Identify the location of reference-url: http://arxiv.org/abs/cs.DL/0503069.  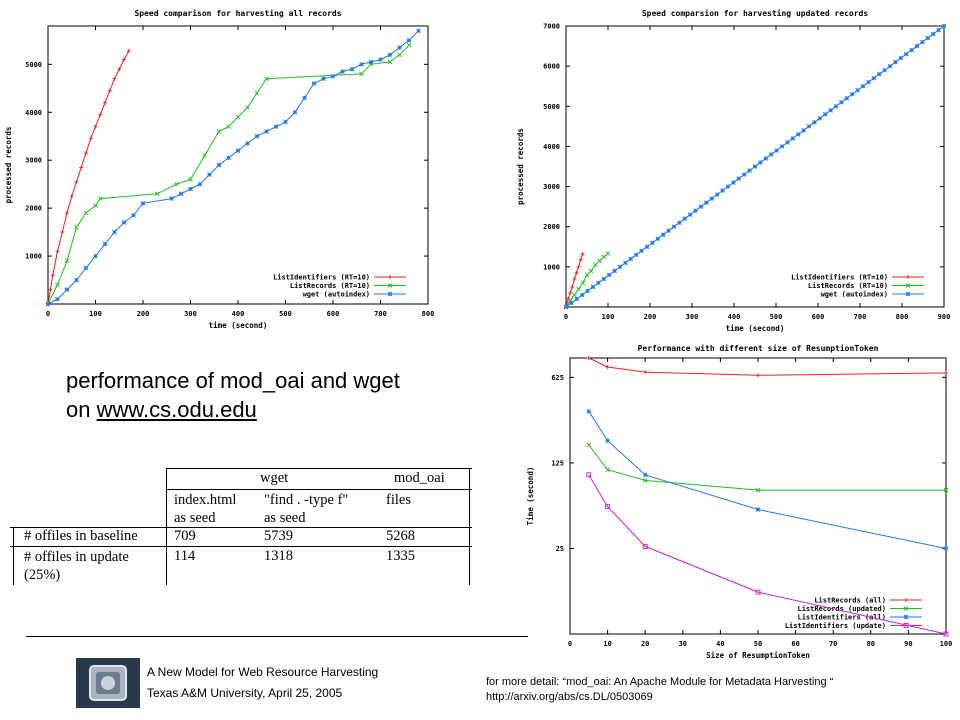
(569, 697).